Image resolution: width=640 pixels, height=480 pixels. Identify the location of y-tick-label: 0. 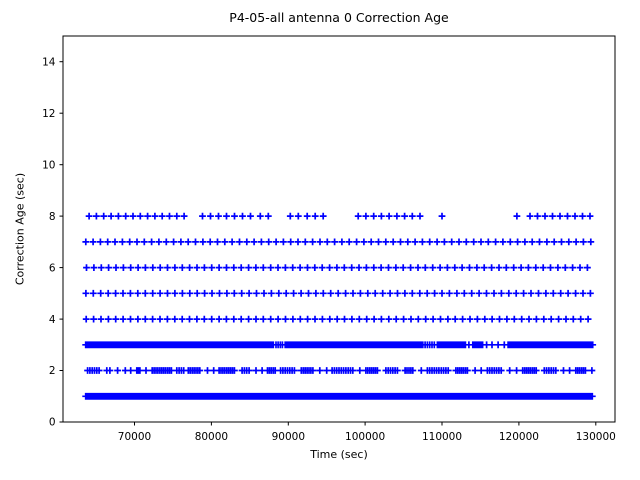
(52, 423).